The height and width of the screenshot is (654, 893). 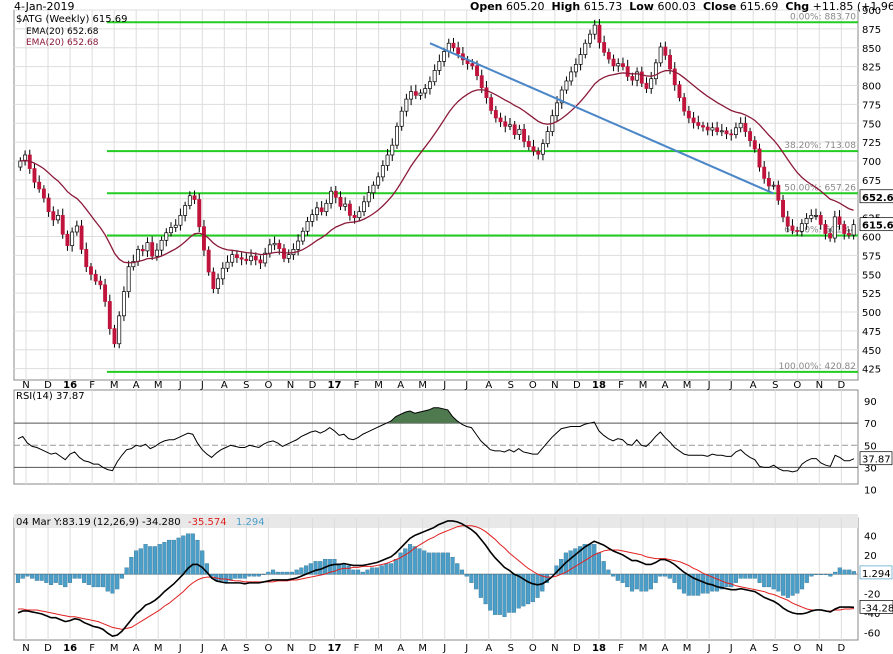 What do you see at coordinates (268, 385) in the screenshot?
I see `x-tick-label-top: O` at bounding box center [268, 385].